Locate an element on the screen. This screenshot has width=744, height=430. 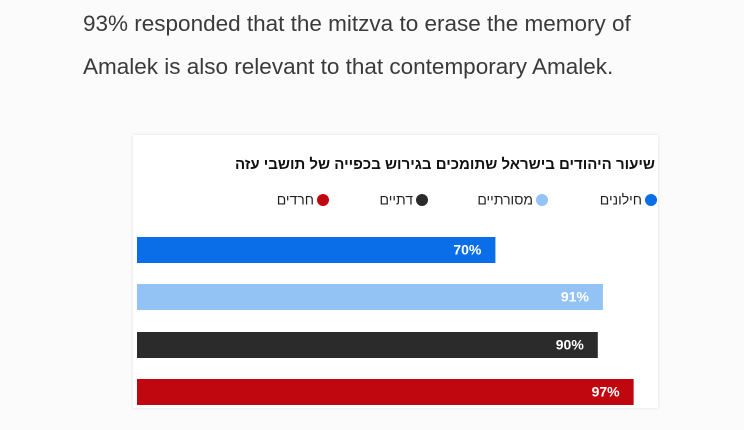
legend-label: דתיים is located at coordinates (396, 200).